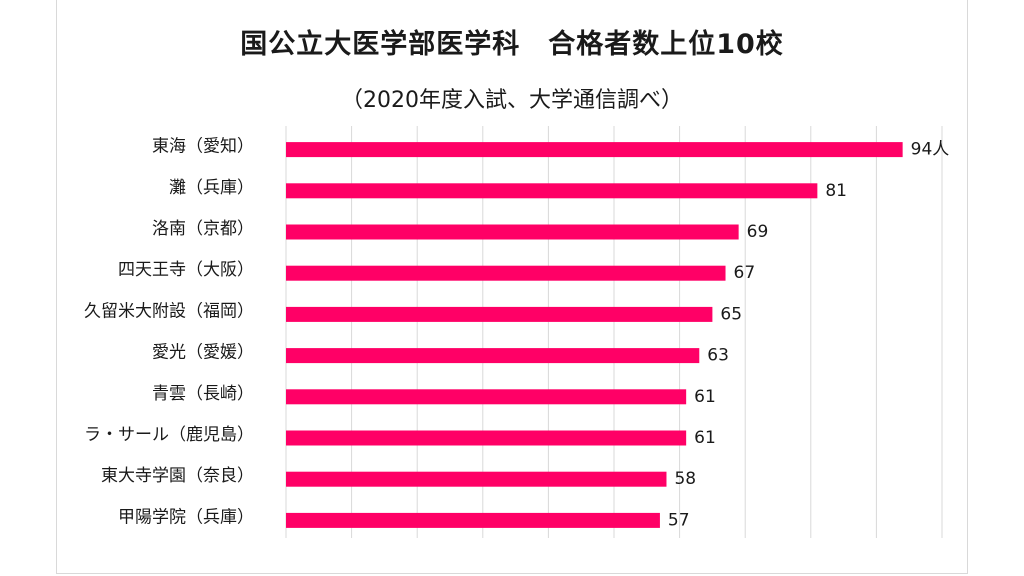 The width and height of the screenshot is (1024, 576). I want to click on data-label: 57, so click(679, 520).